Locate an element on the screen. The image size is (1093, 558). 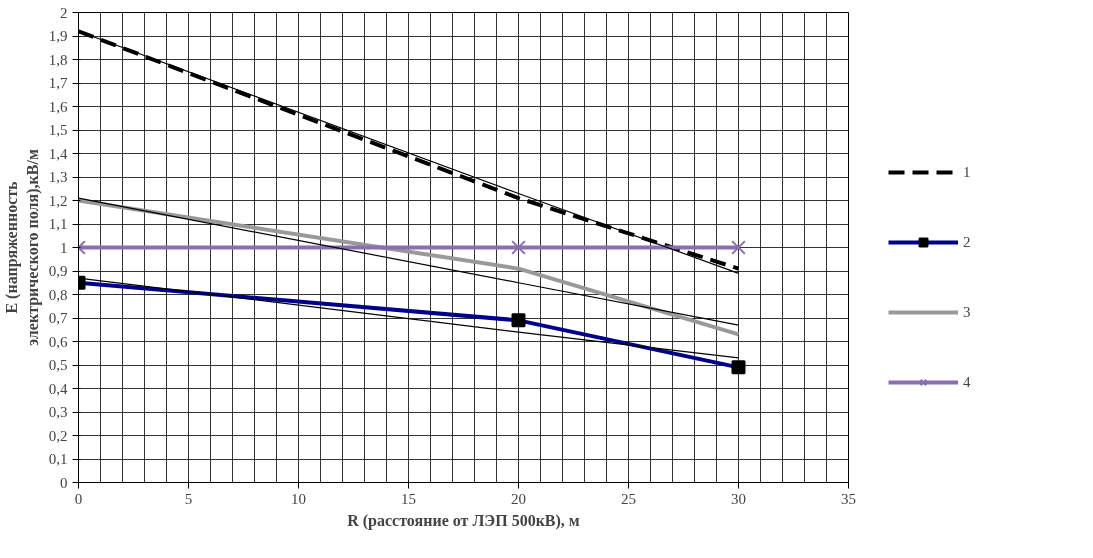
y-tick-label: 0 is located at coordinates (64, 482).